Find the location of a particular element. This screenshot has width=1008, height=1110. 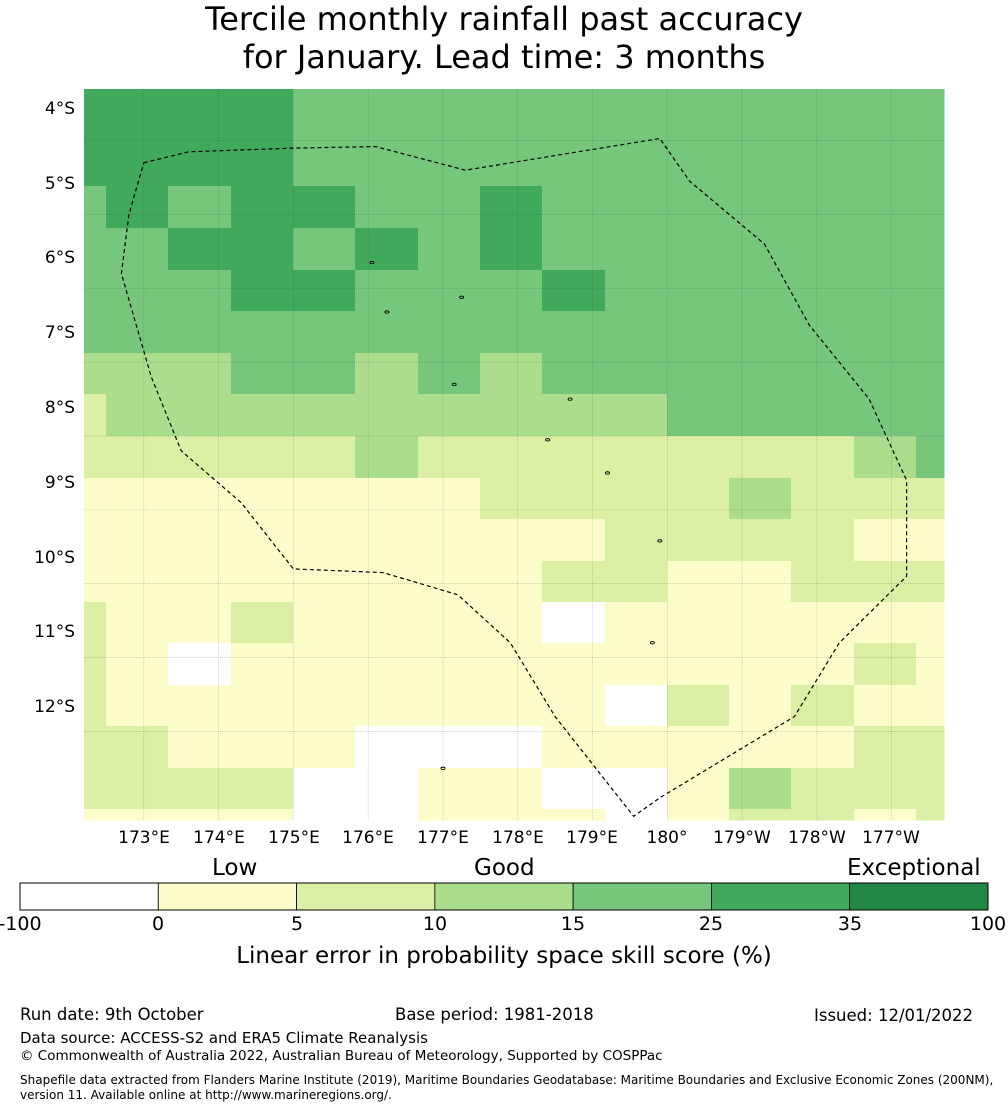

colorbar-segment is located at coordinates (89, 896).